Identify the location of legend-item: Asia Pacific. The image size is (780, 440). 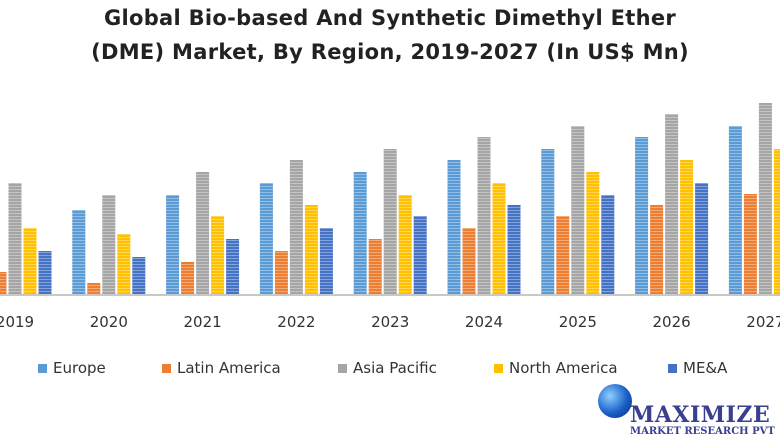
(387, 368).